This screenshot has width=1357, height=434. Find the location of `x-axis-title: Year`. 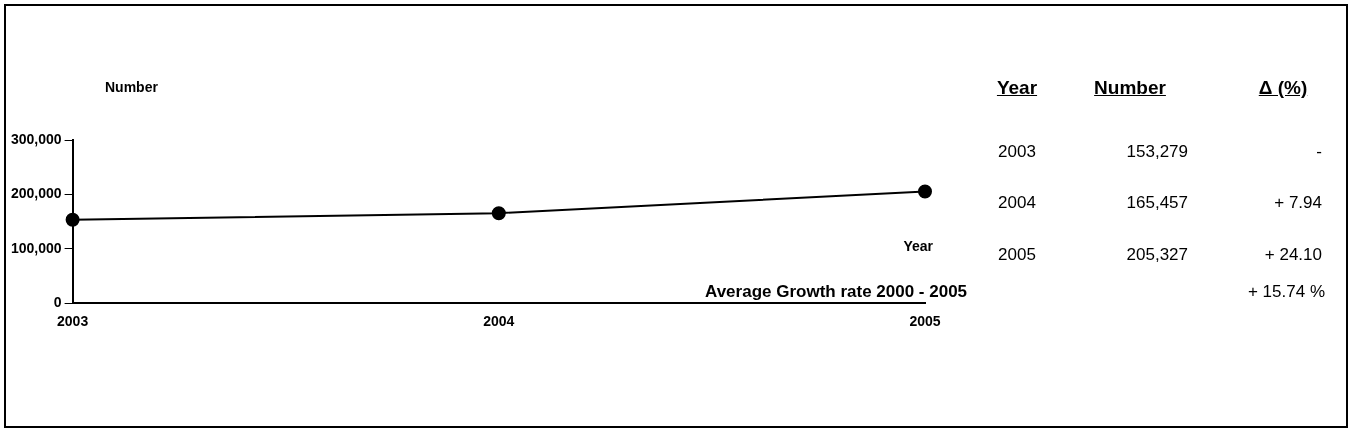

x-axis-title: Year is located at coordinates (918, 246).